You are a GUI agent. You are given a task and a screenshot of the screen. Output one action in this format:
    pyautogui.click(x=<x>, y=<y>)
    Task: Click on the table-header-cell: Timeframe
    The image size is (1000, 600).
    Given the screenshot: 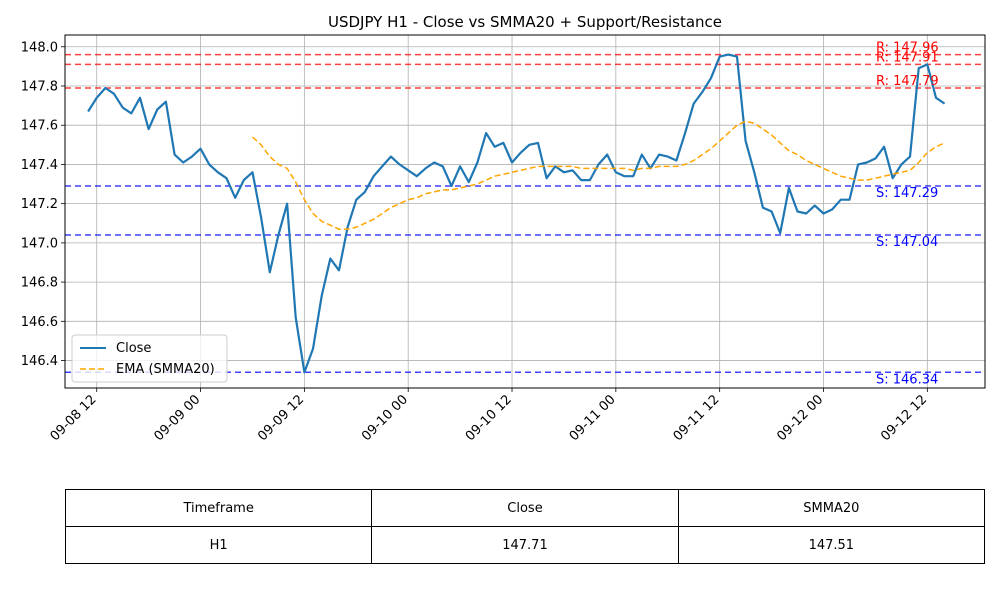 What is the action you would take?
    pyautogui.click(x=218, y=508)
    